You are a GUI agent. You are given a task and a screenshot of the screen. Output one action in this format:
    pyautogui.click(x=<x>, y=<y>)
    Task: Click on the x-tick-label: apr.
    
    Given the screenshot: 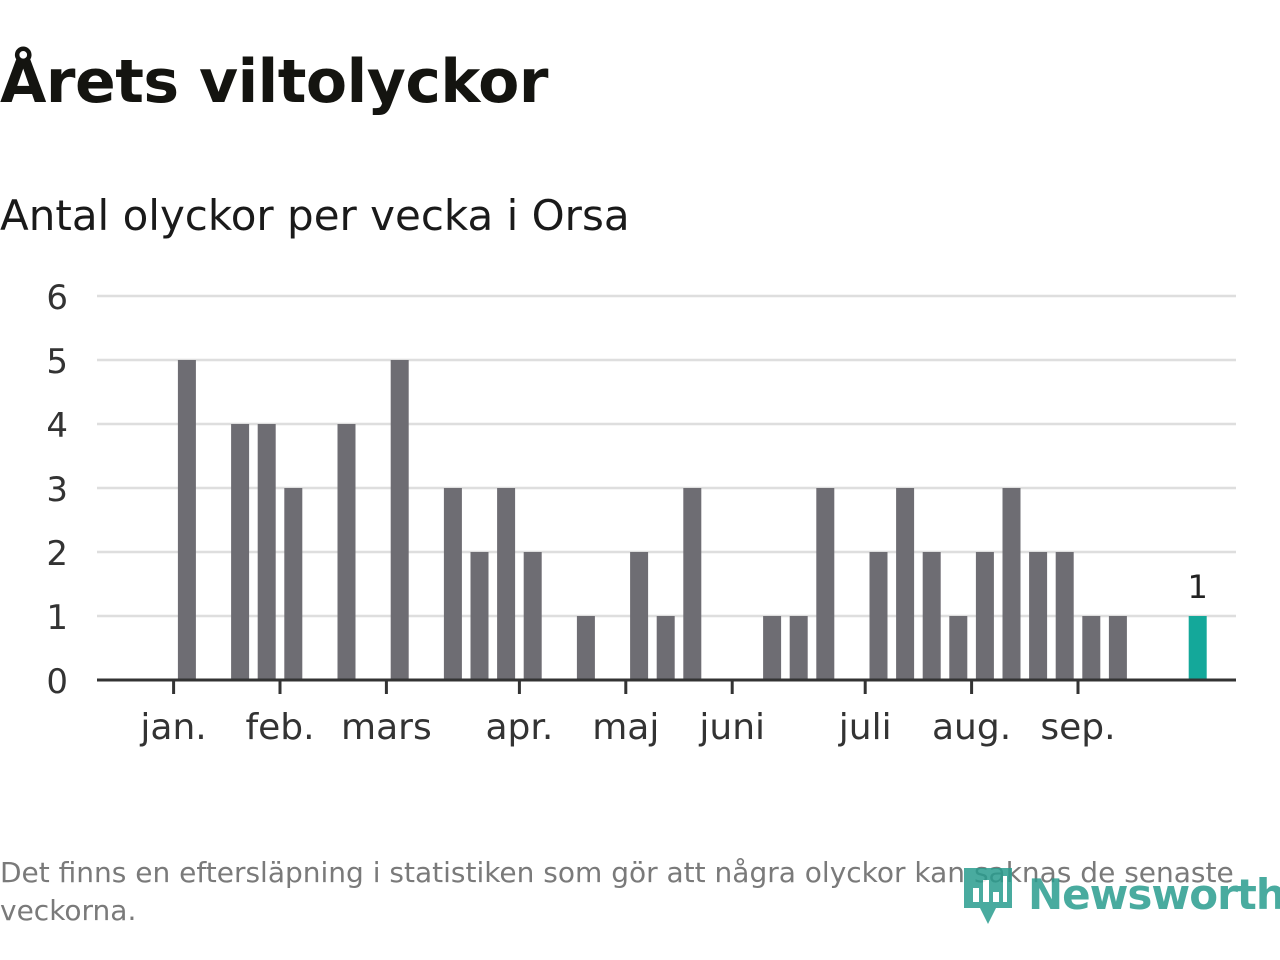 What is the action you would take?
    pyautogui.click(x=519, y=727)
    